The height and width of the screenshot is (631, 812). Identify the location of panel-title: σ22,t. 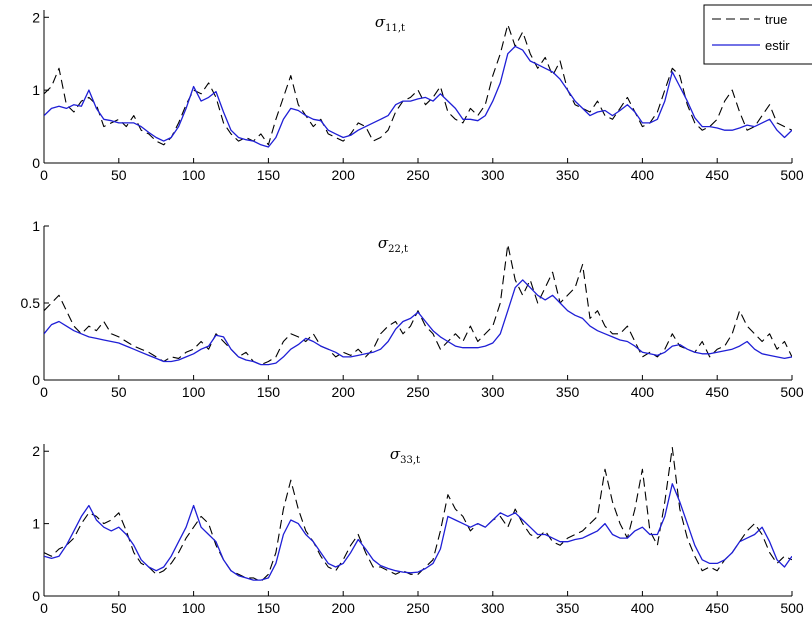
(393, 244).